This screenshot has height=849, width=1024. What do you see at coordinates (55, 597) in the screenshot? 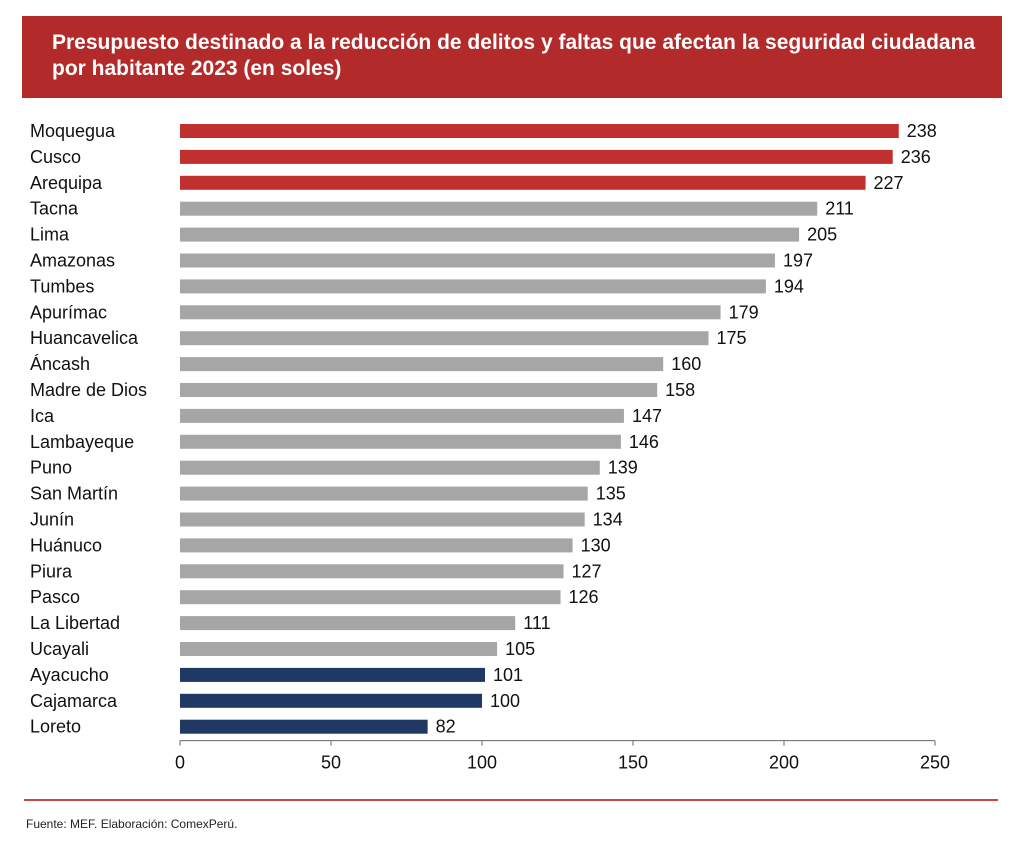
I see `category-label: Pasco` at bounding box center [55, 597].